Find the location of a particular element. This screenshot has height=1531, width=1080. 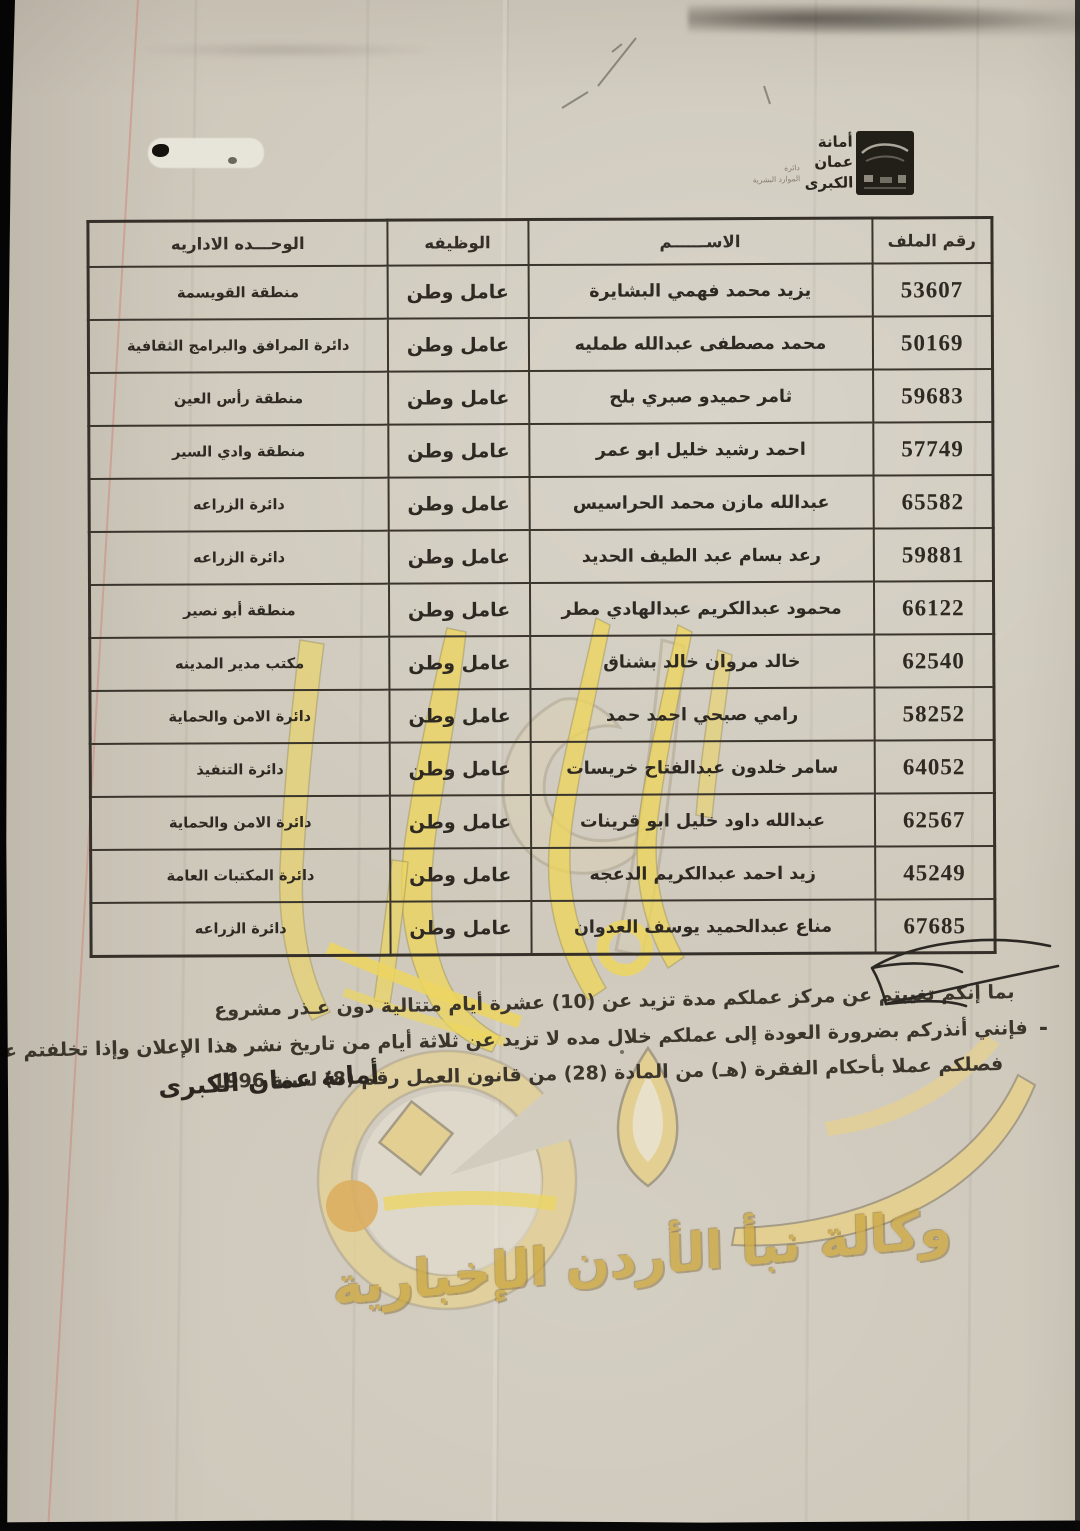

file-no-cell: 62567 is located at coordinates (934, 820).